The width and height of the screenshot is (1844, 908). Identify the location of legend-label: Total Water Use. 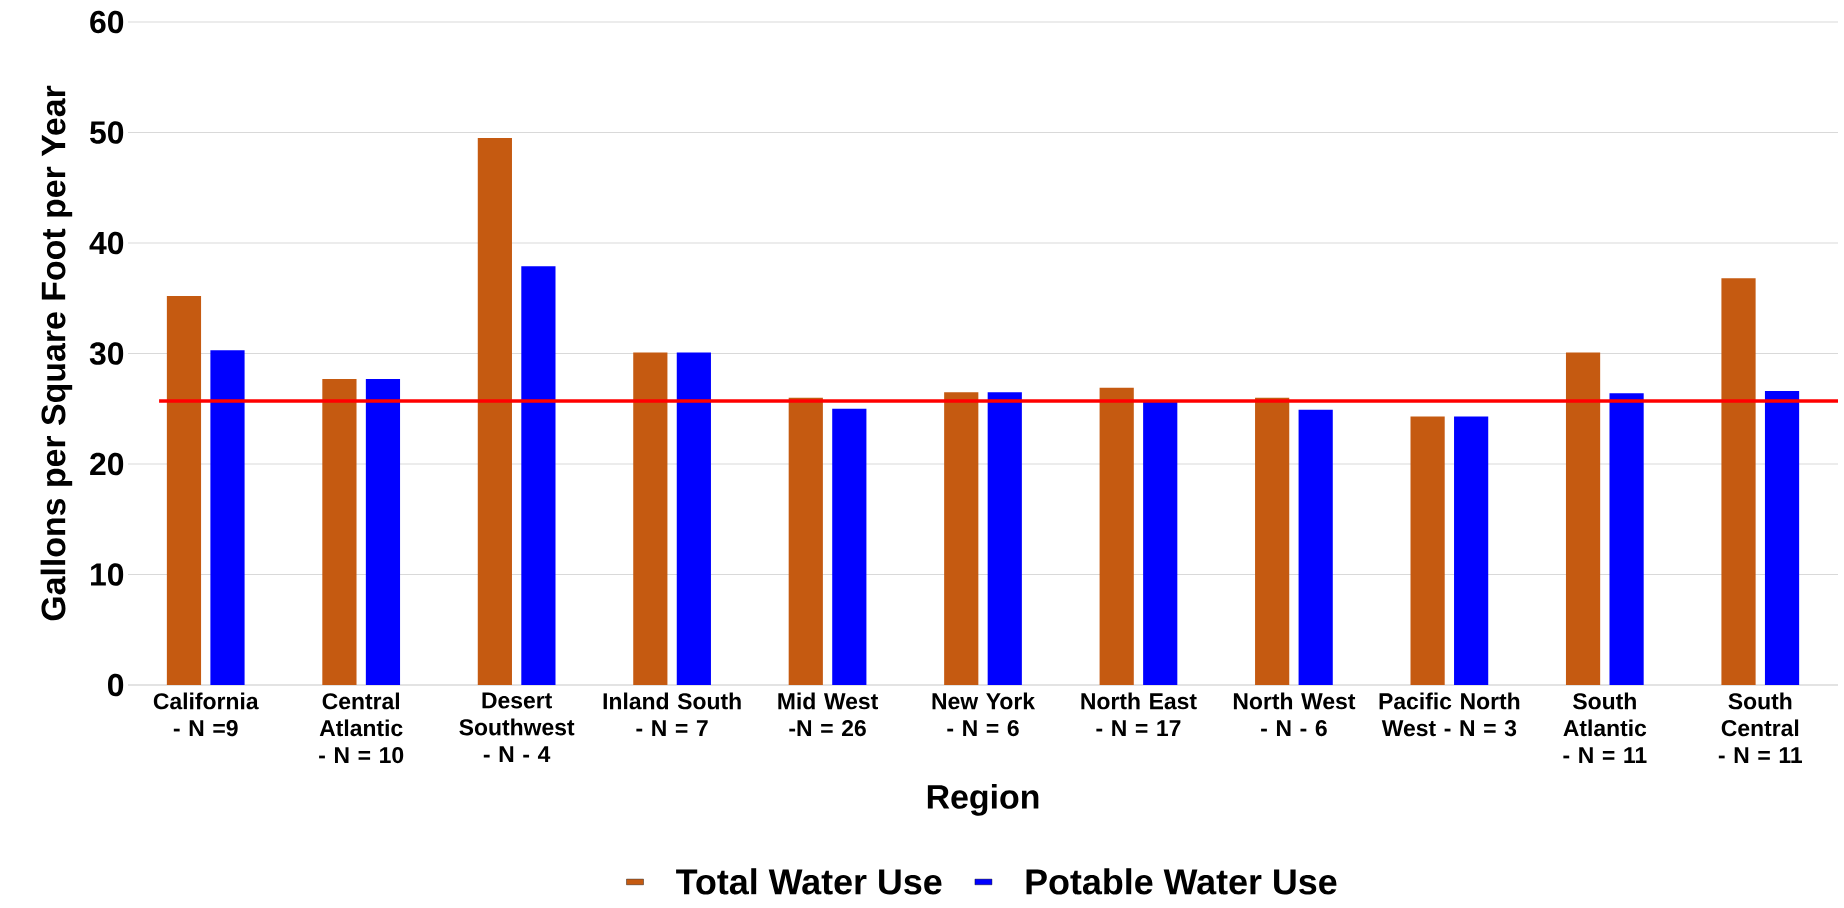
(809, 881).